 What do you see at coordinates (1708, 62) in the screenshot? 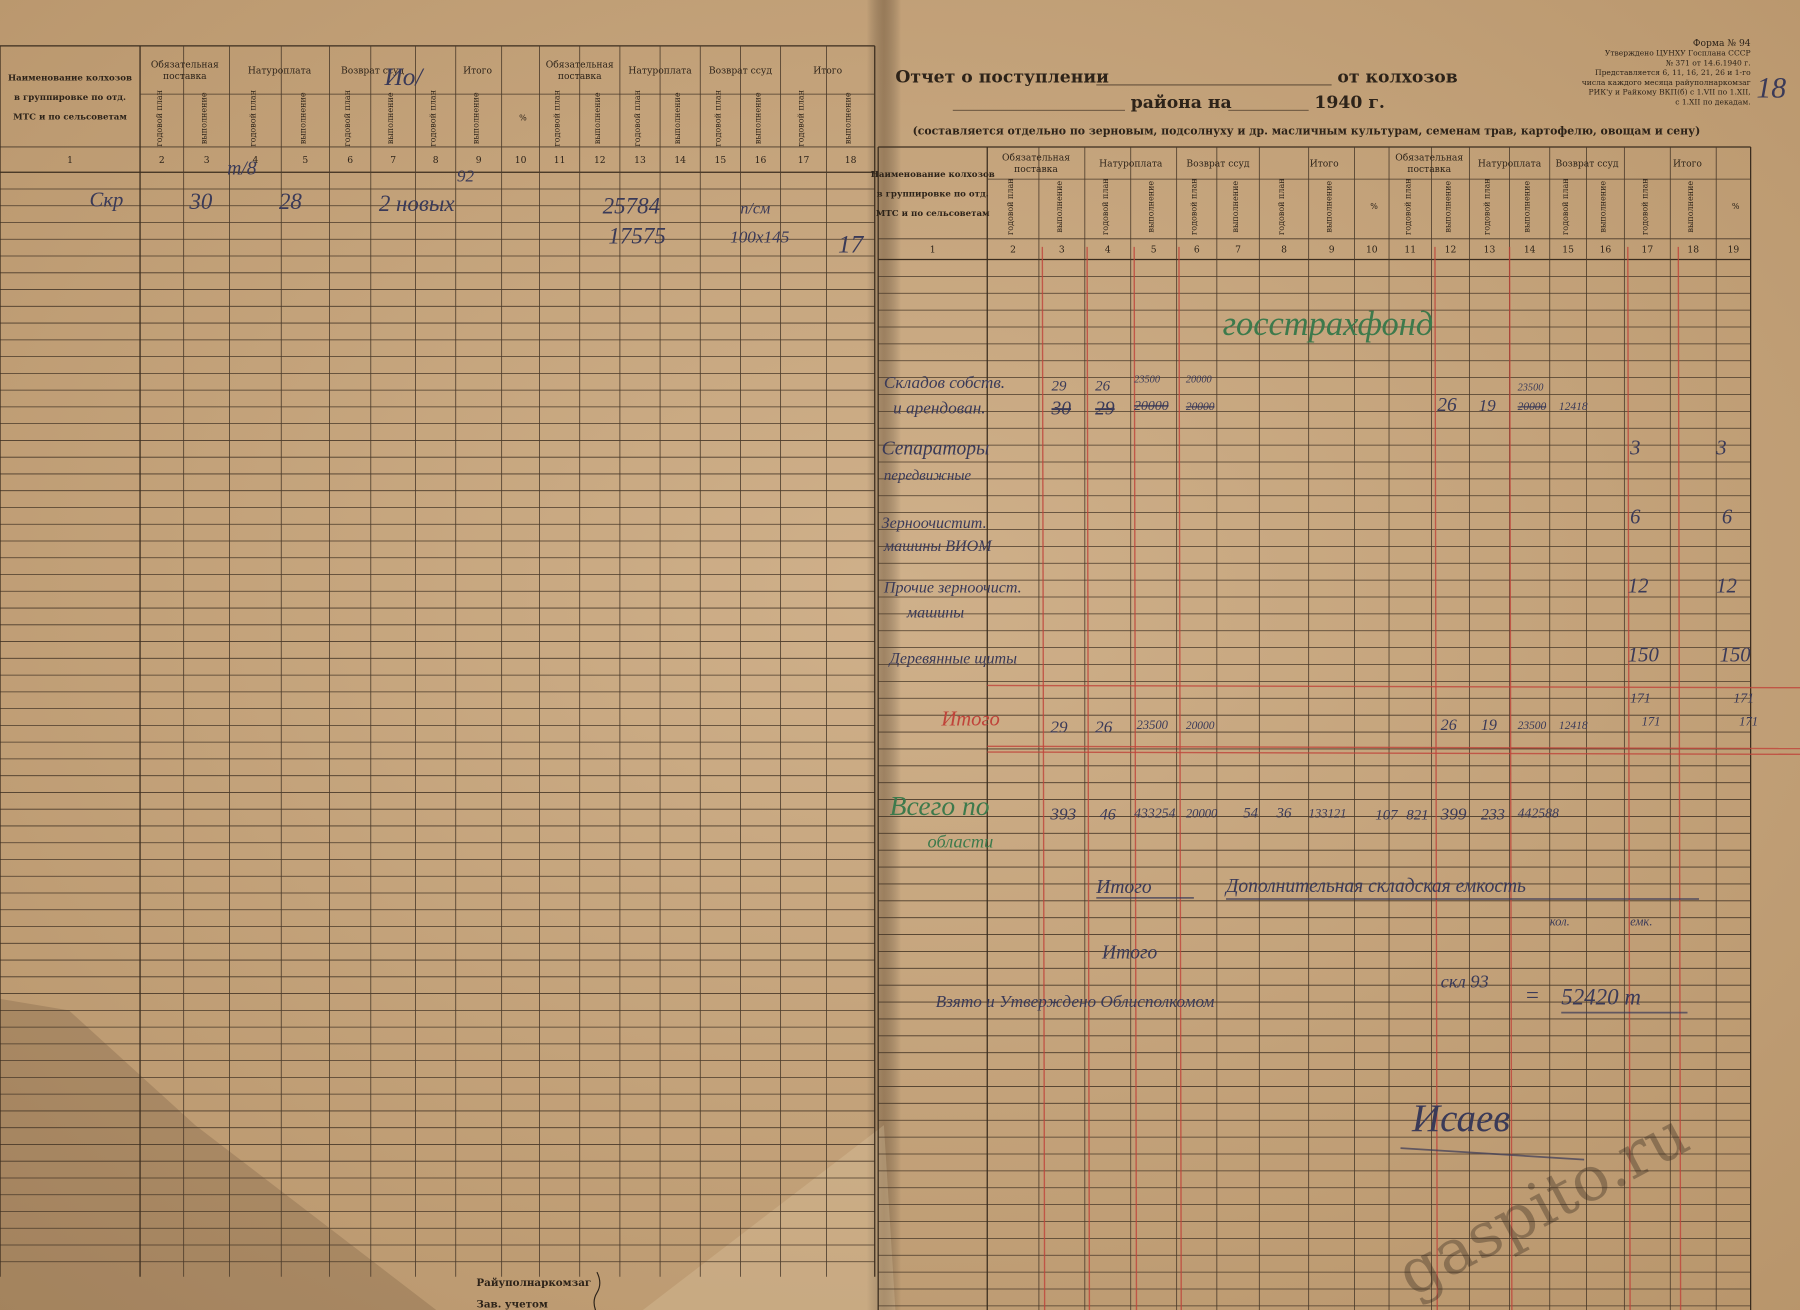
I see `form-stamp-line: № 371 от 14.6.1940 г.` at bounding box center [1708, 62].